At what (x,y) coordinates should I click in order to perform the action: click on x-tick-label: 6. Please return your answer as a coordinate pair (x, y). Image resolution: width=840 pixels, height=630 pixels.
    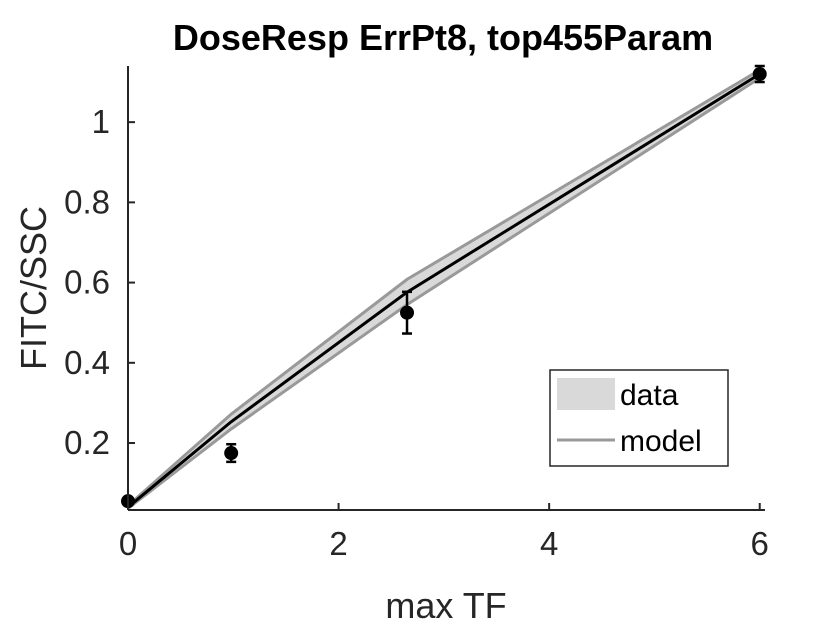
    Looking at the image, I should click on (760, 543).